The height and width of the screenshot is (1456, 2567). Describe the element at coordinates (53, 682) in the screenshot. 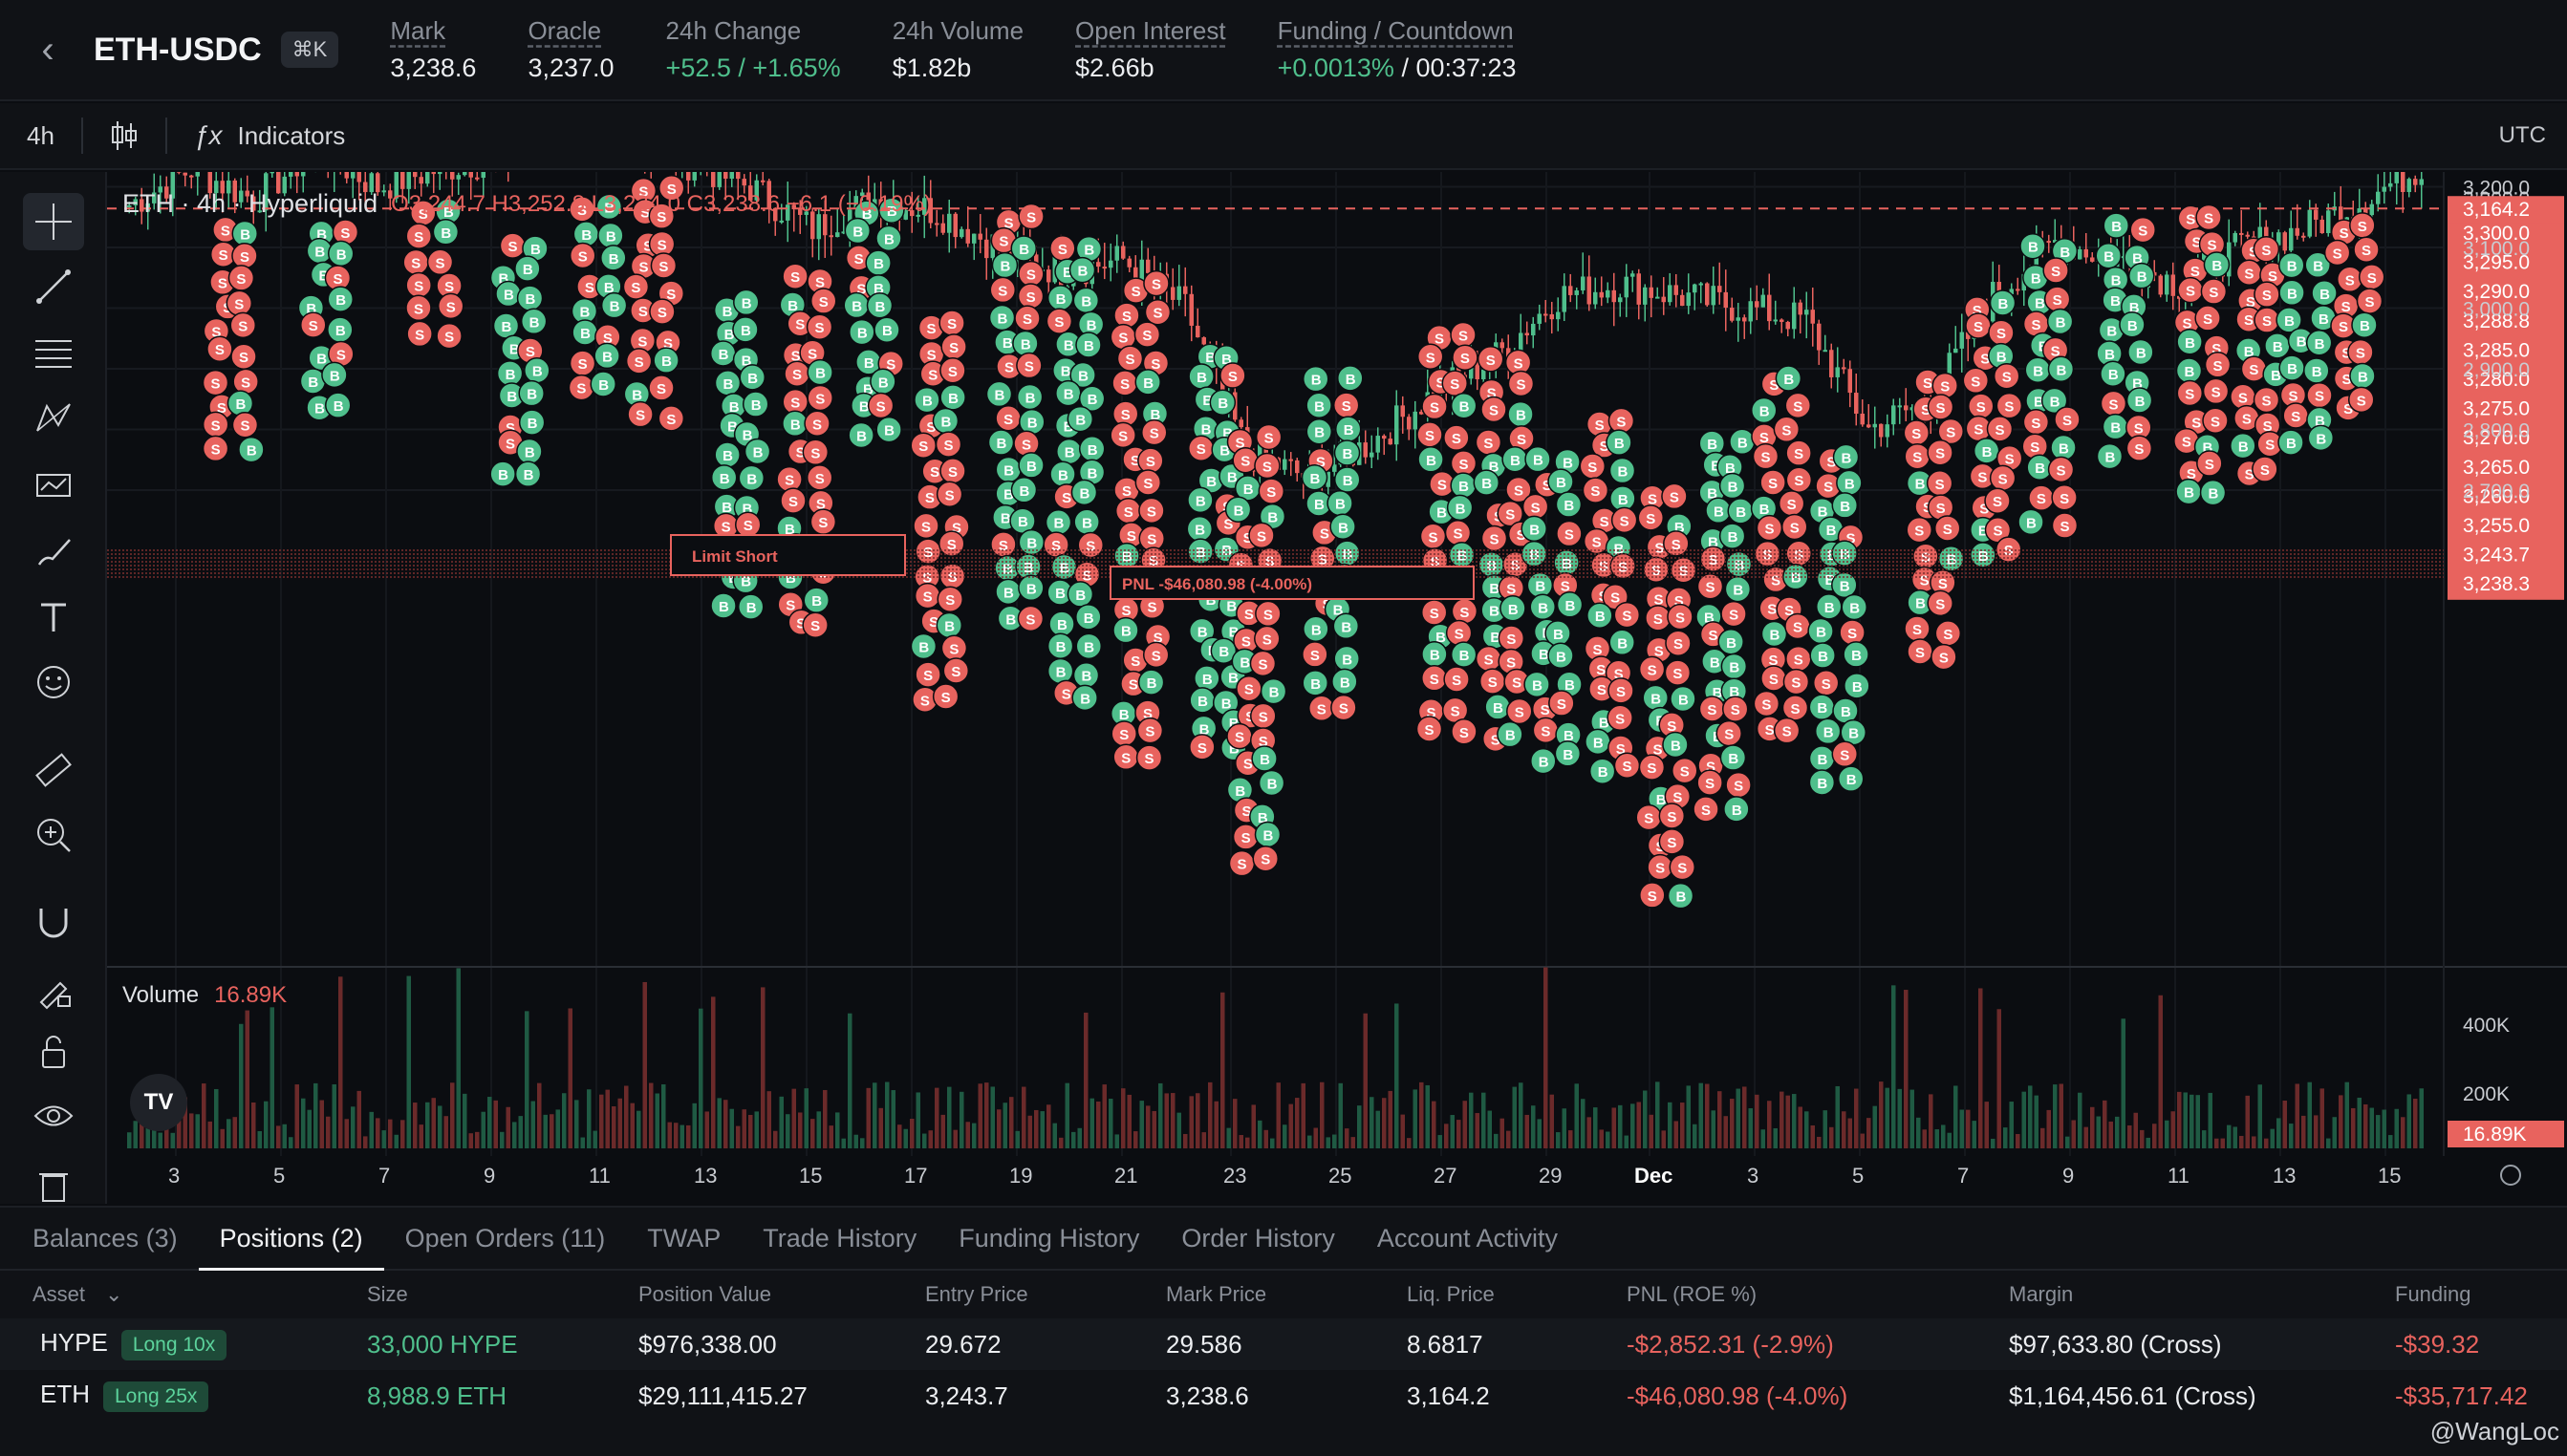

I see `emoji-tool` at that location.